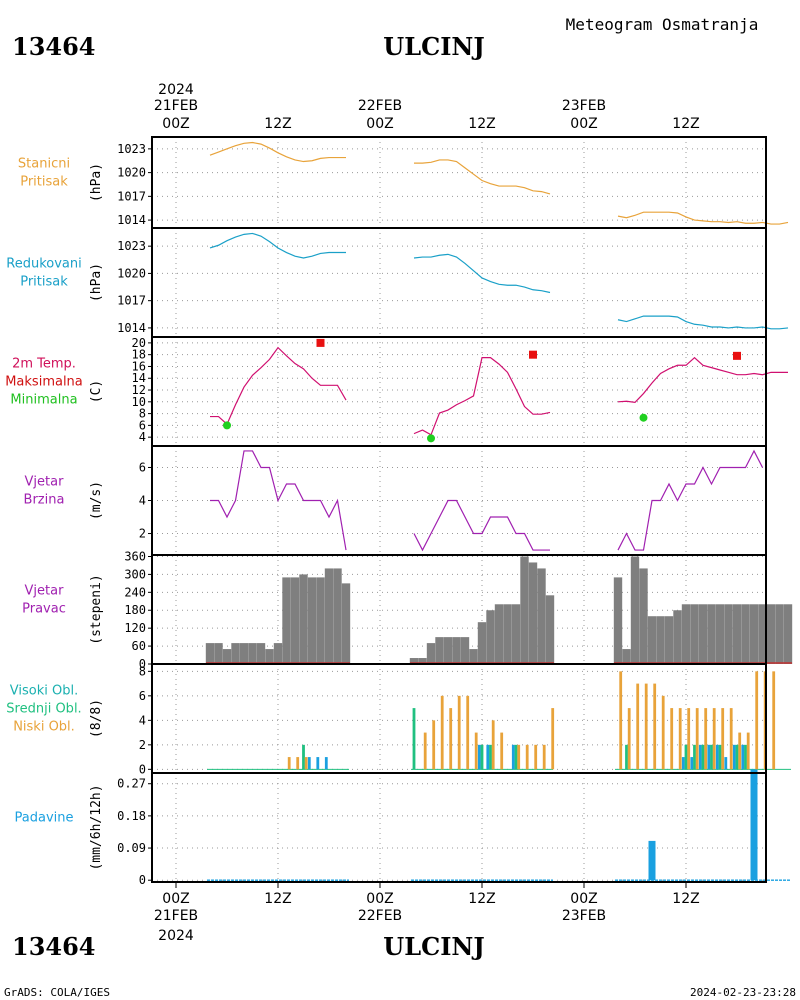 The image size is (800, 1000). What do you see at coordinates (57, 992) in the screenshot?
I see `credit-label: GrADS: COLA/IGES` at bounding box center [57, 992].